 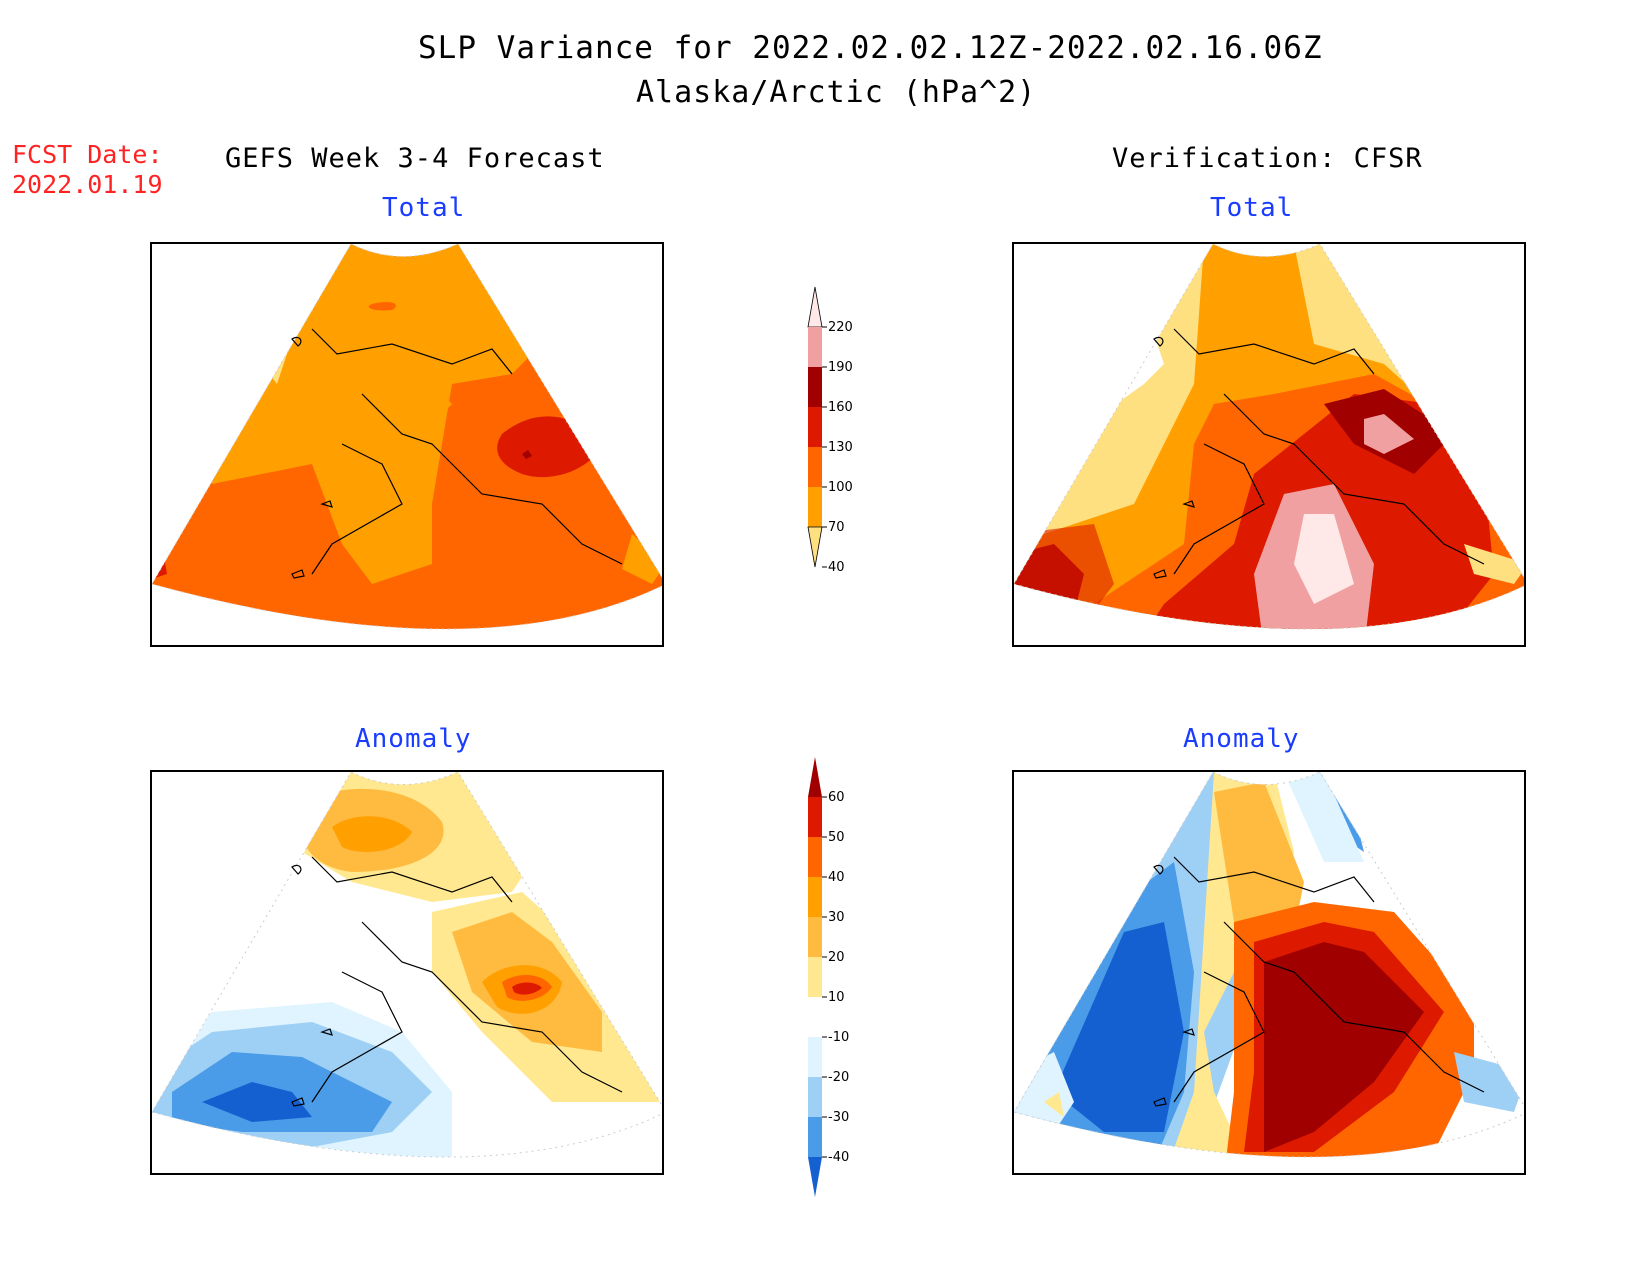 I want to click on left-column-heading: GEFS Week 3-4 Forecast, so click(x=415, y=158).